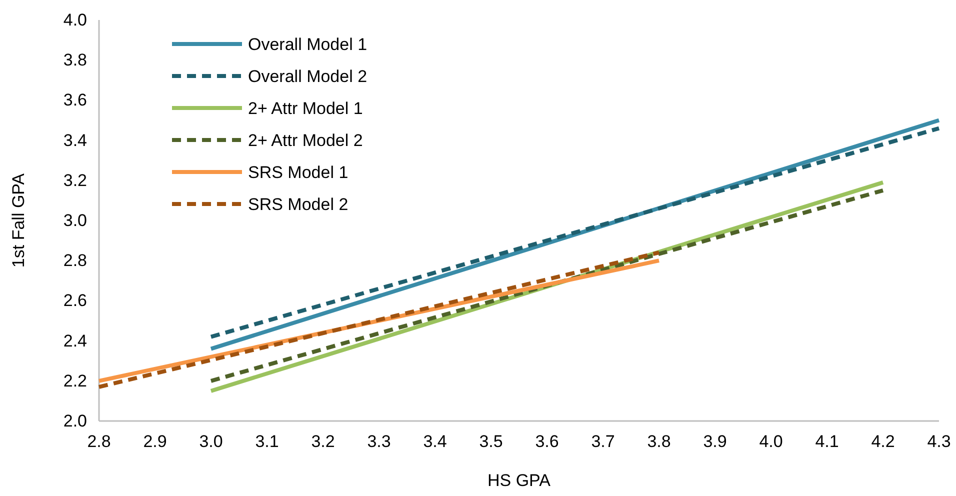  I want to click on x-tick-label: 3.9, so click(715, 442).